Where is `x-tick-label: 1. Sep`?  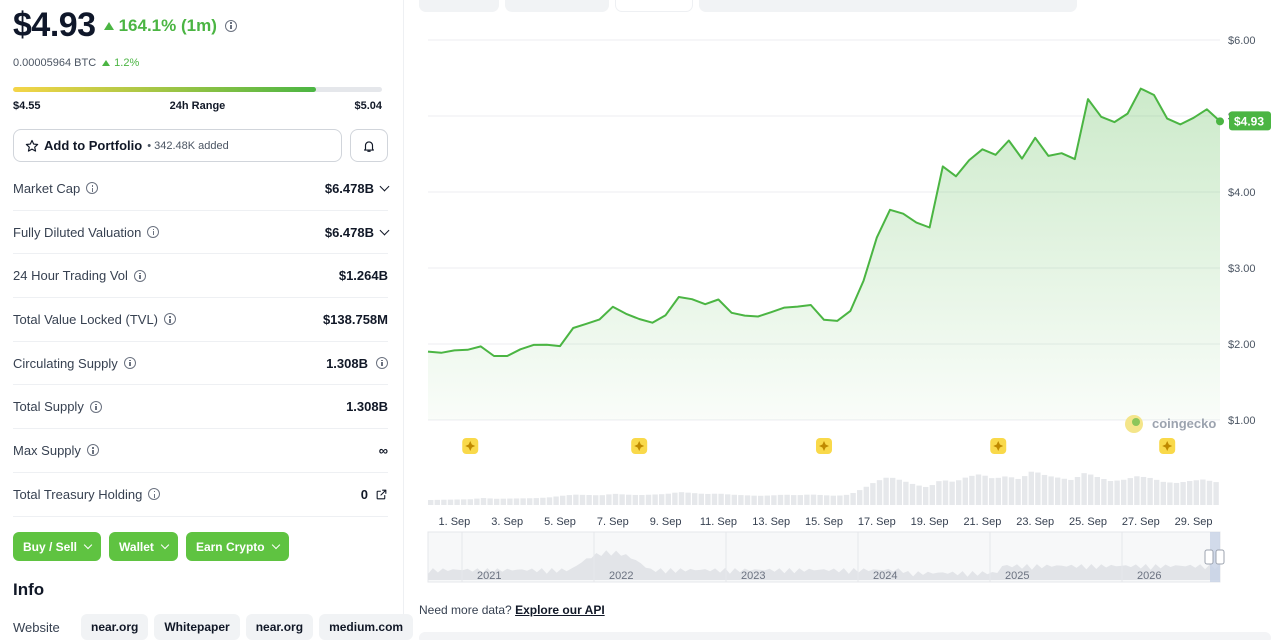
x-tick-label: 1. Sep is located at coordinates (454, 522).